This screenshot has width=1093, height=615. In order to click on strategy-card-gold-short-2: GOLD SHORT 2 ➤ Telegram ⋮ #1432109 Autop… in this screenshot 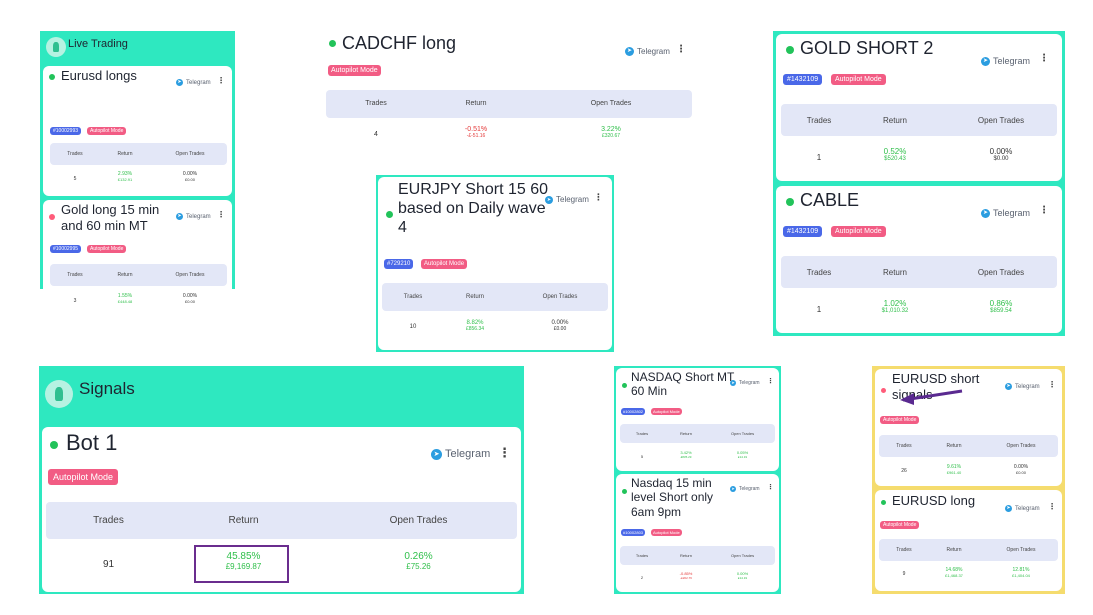, I will do `click(919, 107)`.